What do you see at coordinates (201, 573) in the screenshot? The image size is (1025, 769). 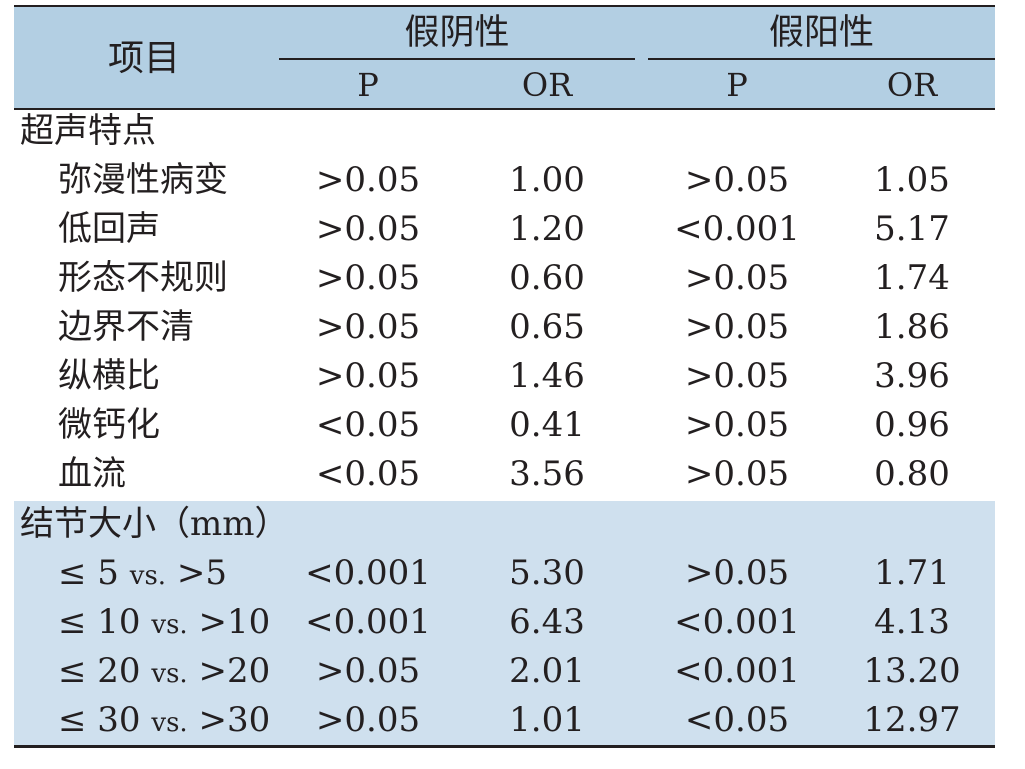 I see `row-label-tail: >5` at bounding box center [201, 573].